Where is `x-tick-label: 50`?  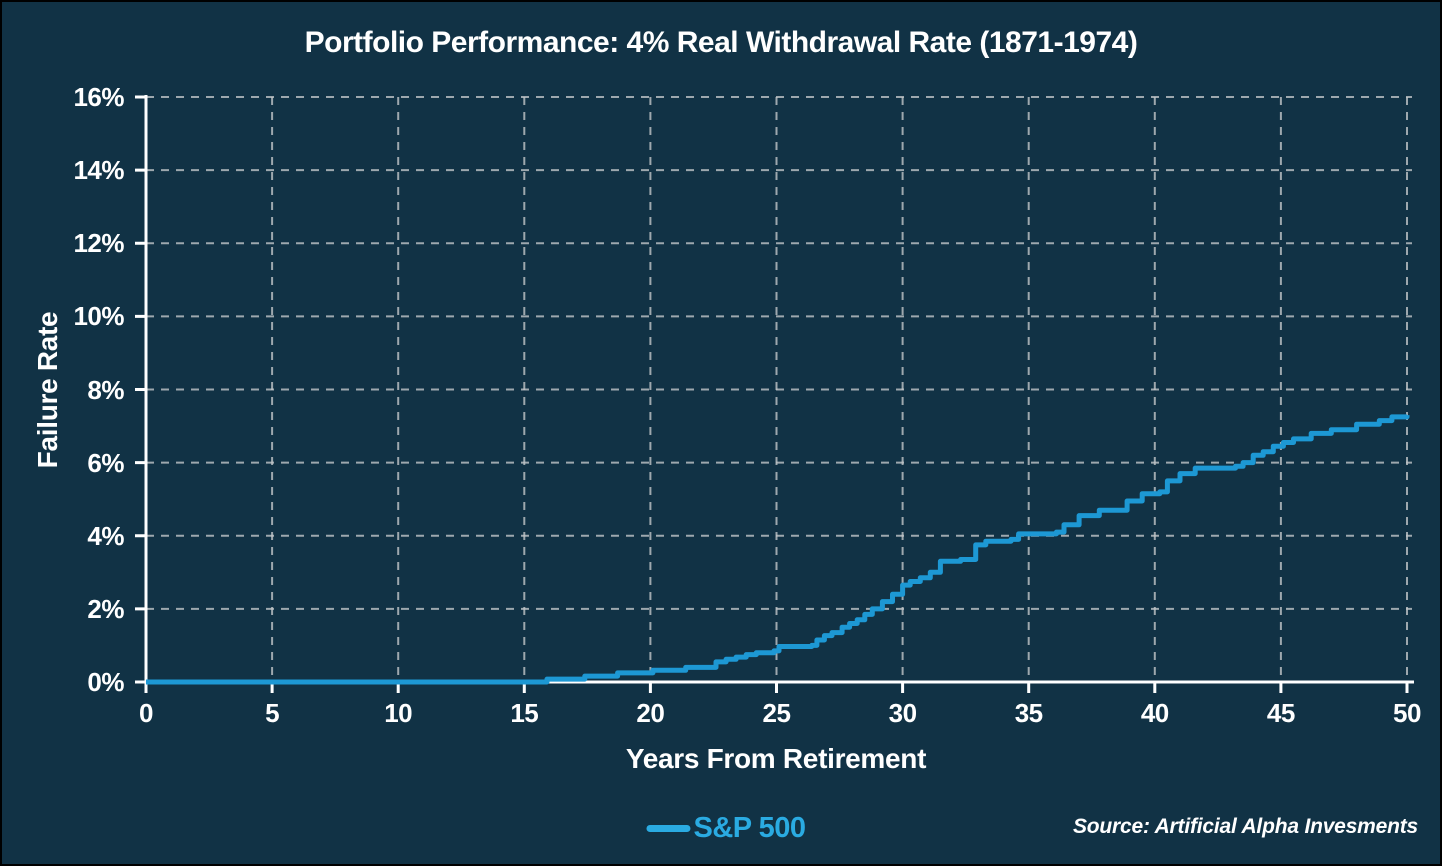
x-tick-label: 50 is located at coordinates (1407, 713).